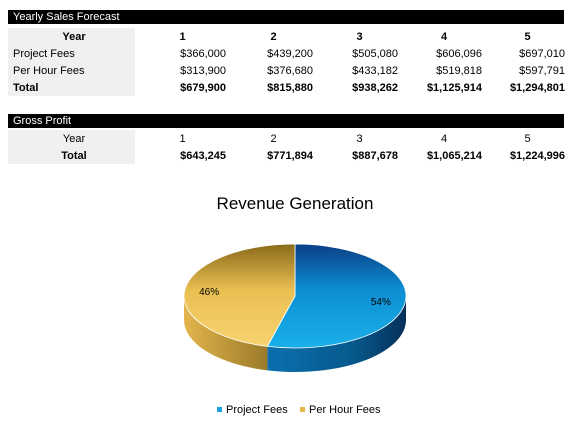 Image resolution: width=580 pixels, height=428 pixels. I want to click on cell-value: $376,680, so click(290, 70).